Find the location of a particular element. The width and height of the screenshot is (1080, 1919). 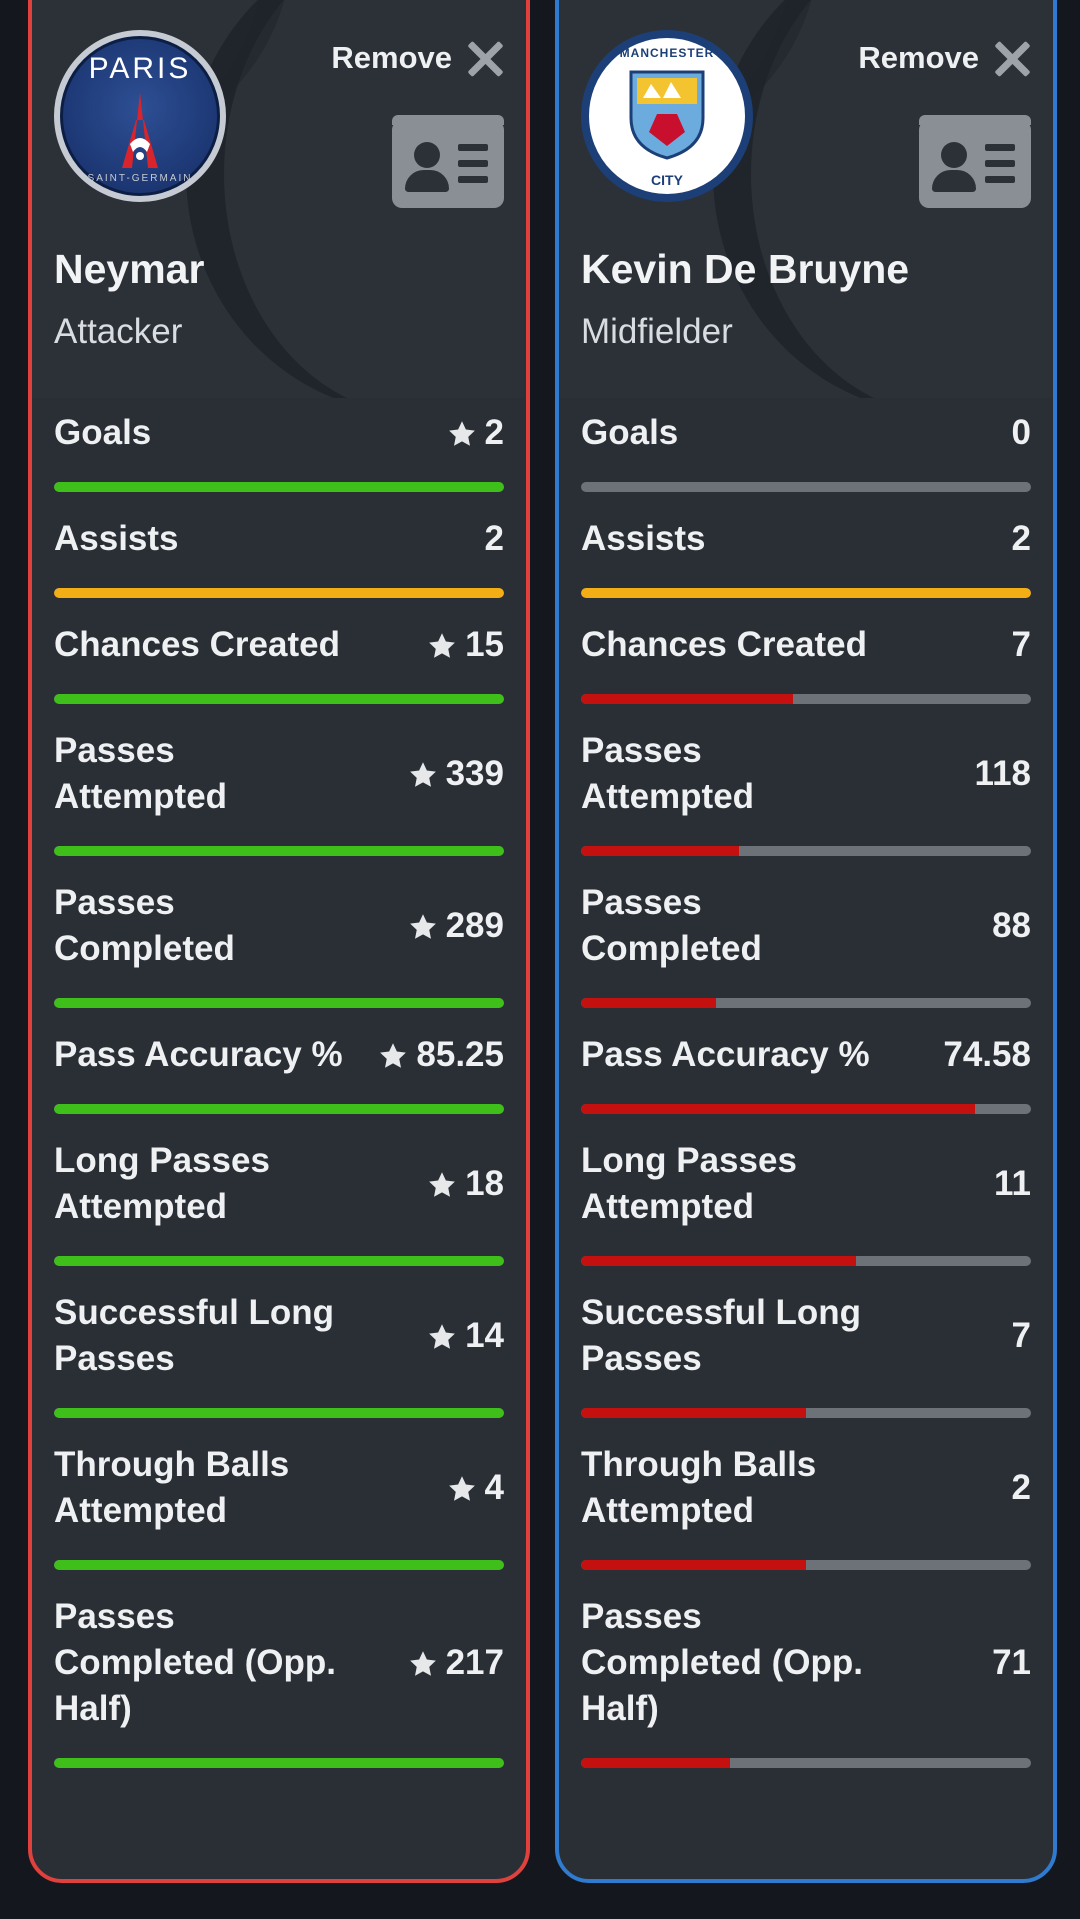

stat-value: 11 is located at coordinates (1012, 1184).